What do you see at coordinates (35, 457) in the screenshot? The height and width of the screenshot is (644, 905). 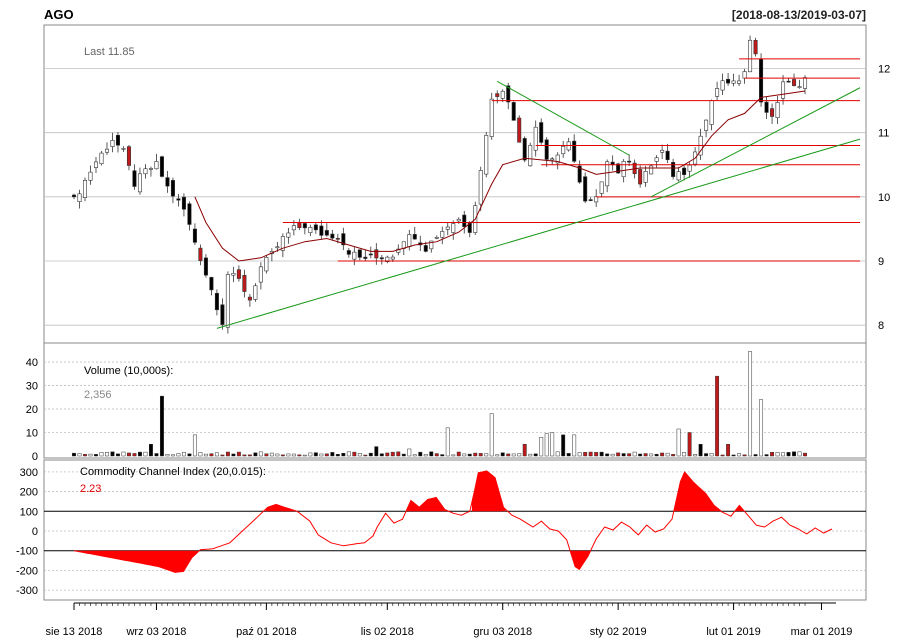 I see `volume-tick-label: 0` at bounding box center [35, 457].